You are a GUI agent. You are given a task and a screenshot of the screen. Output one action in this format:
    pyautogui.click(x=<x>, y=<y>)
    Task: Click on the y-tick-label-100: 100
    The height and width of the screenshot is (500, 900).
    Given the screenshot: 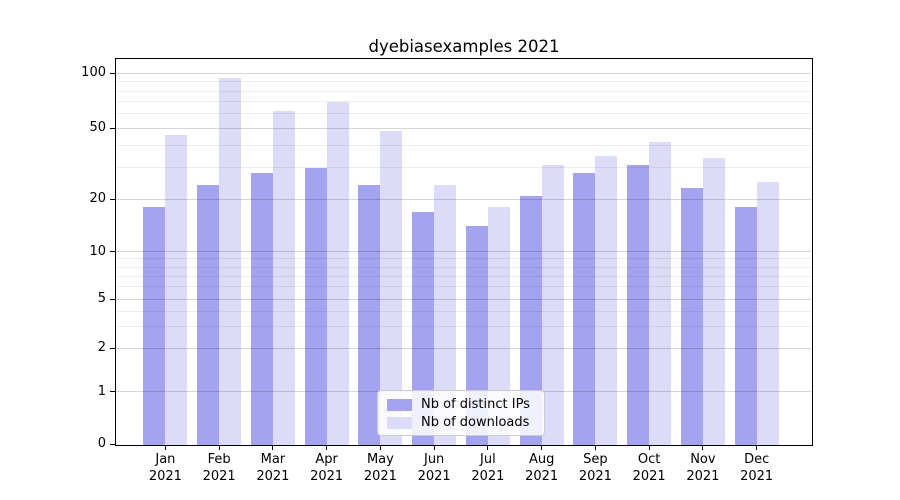 What is the action you would take?
    pyautogui.click(x=93, y=73)
    